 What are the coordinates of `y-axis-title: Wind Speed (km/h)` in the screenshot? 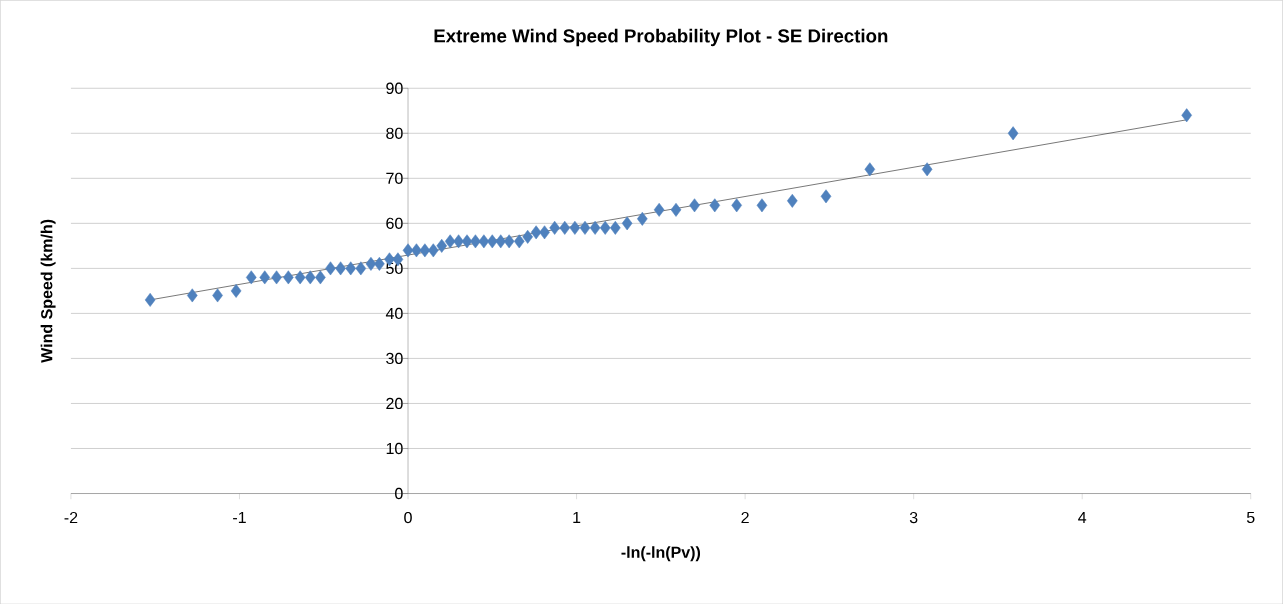 It's located at (48, 291).